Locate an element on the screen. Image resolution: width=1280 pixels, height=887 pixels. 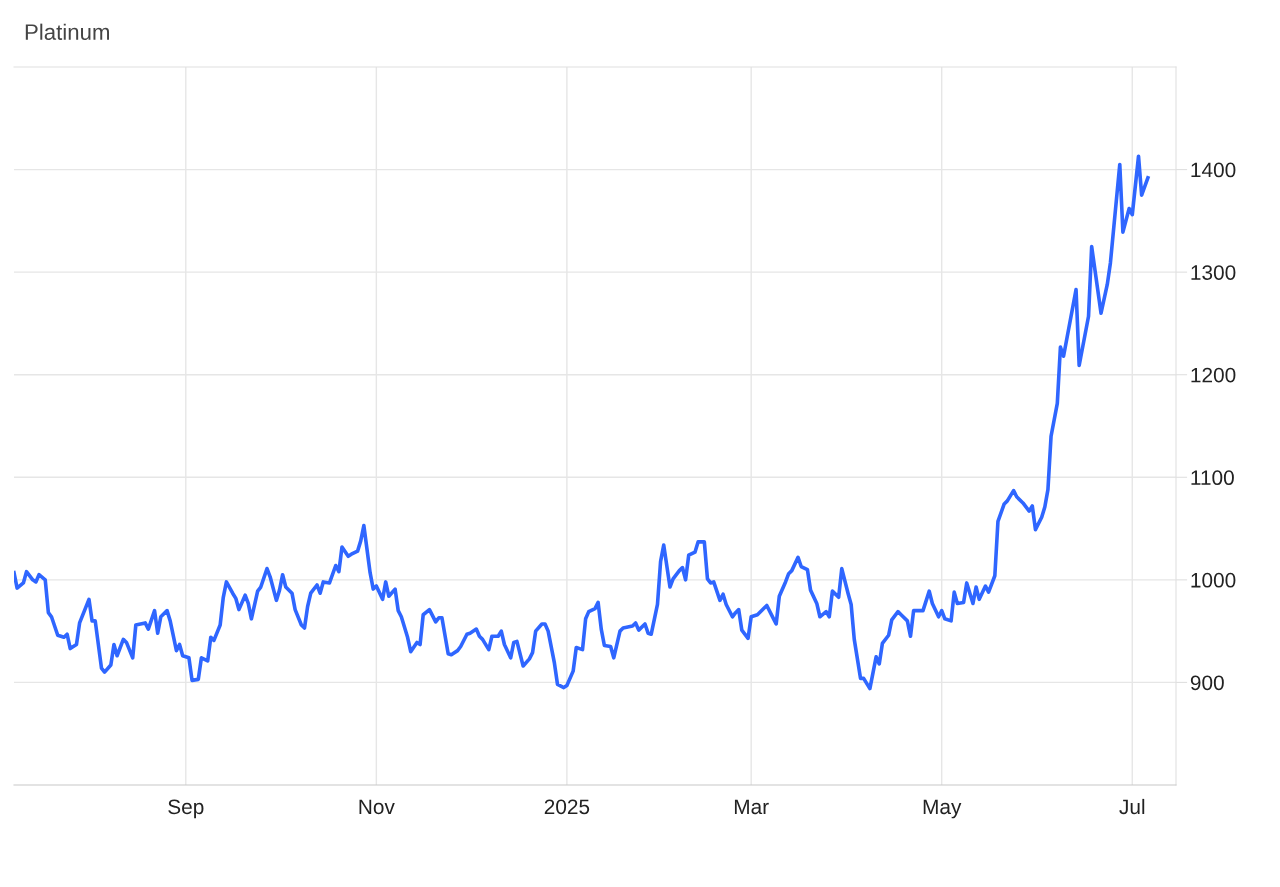
x-tick-label: Mar is located at coordinates (751, 807).